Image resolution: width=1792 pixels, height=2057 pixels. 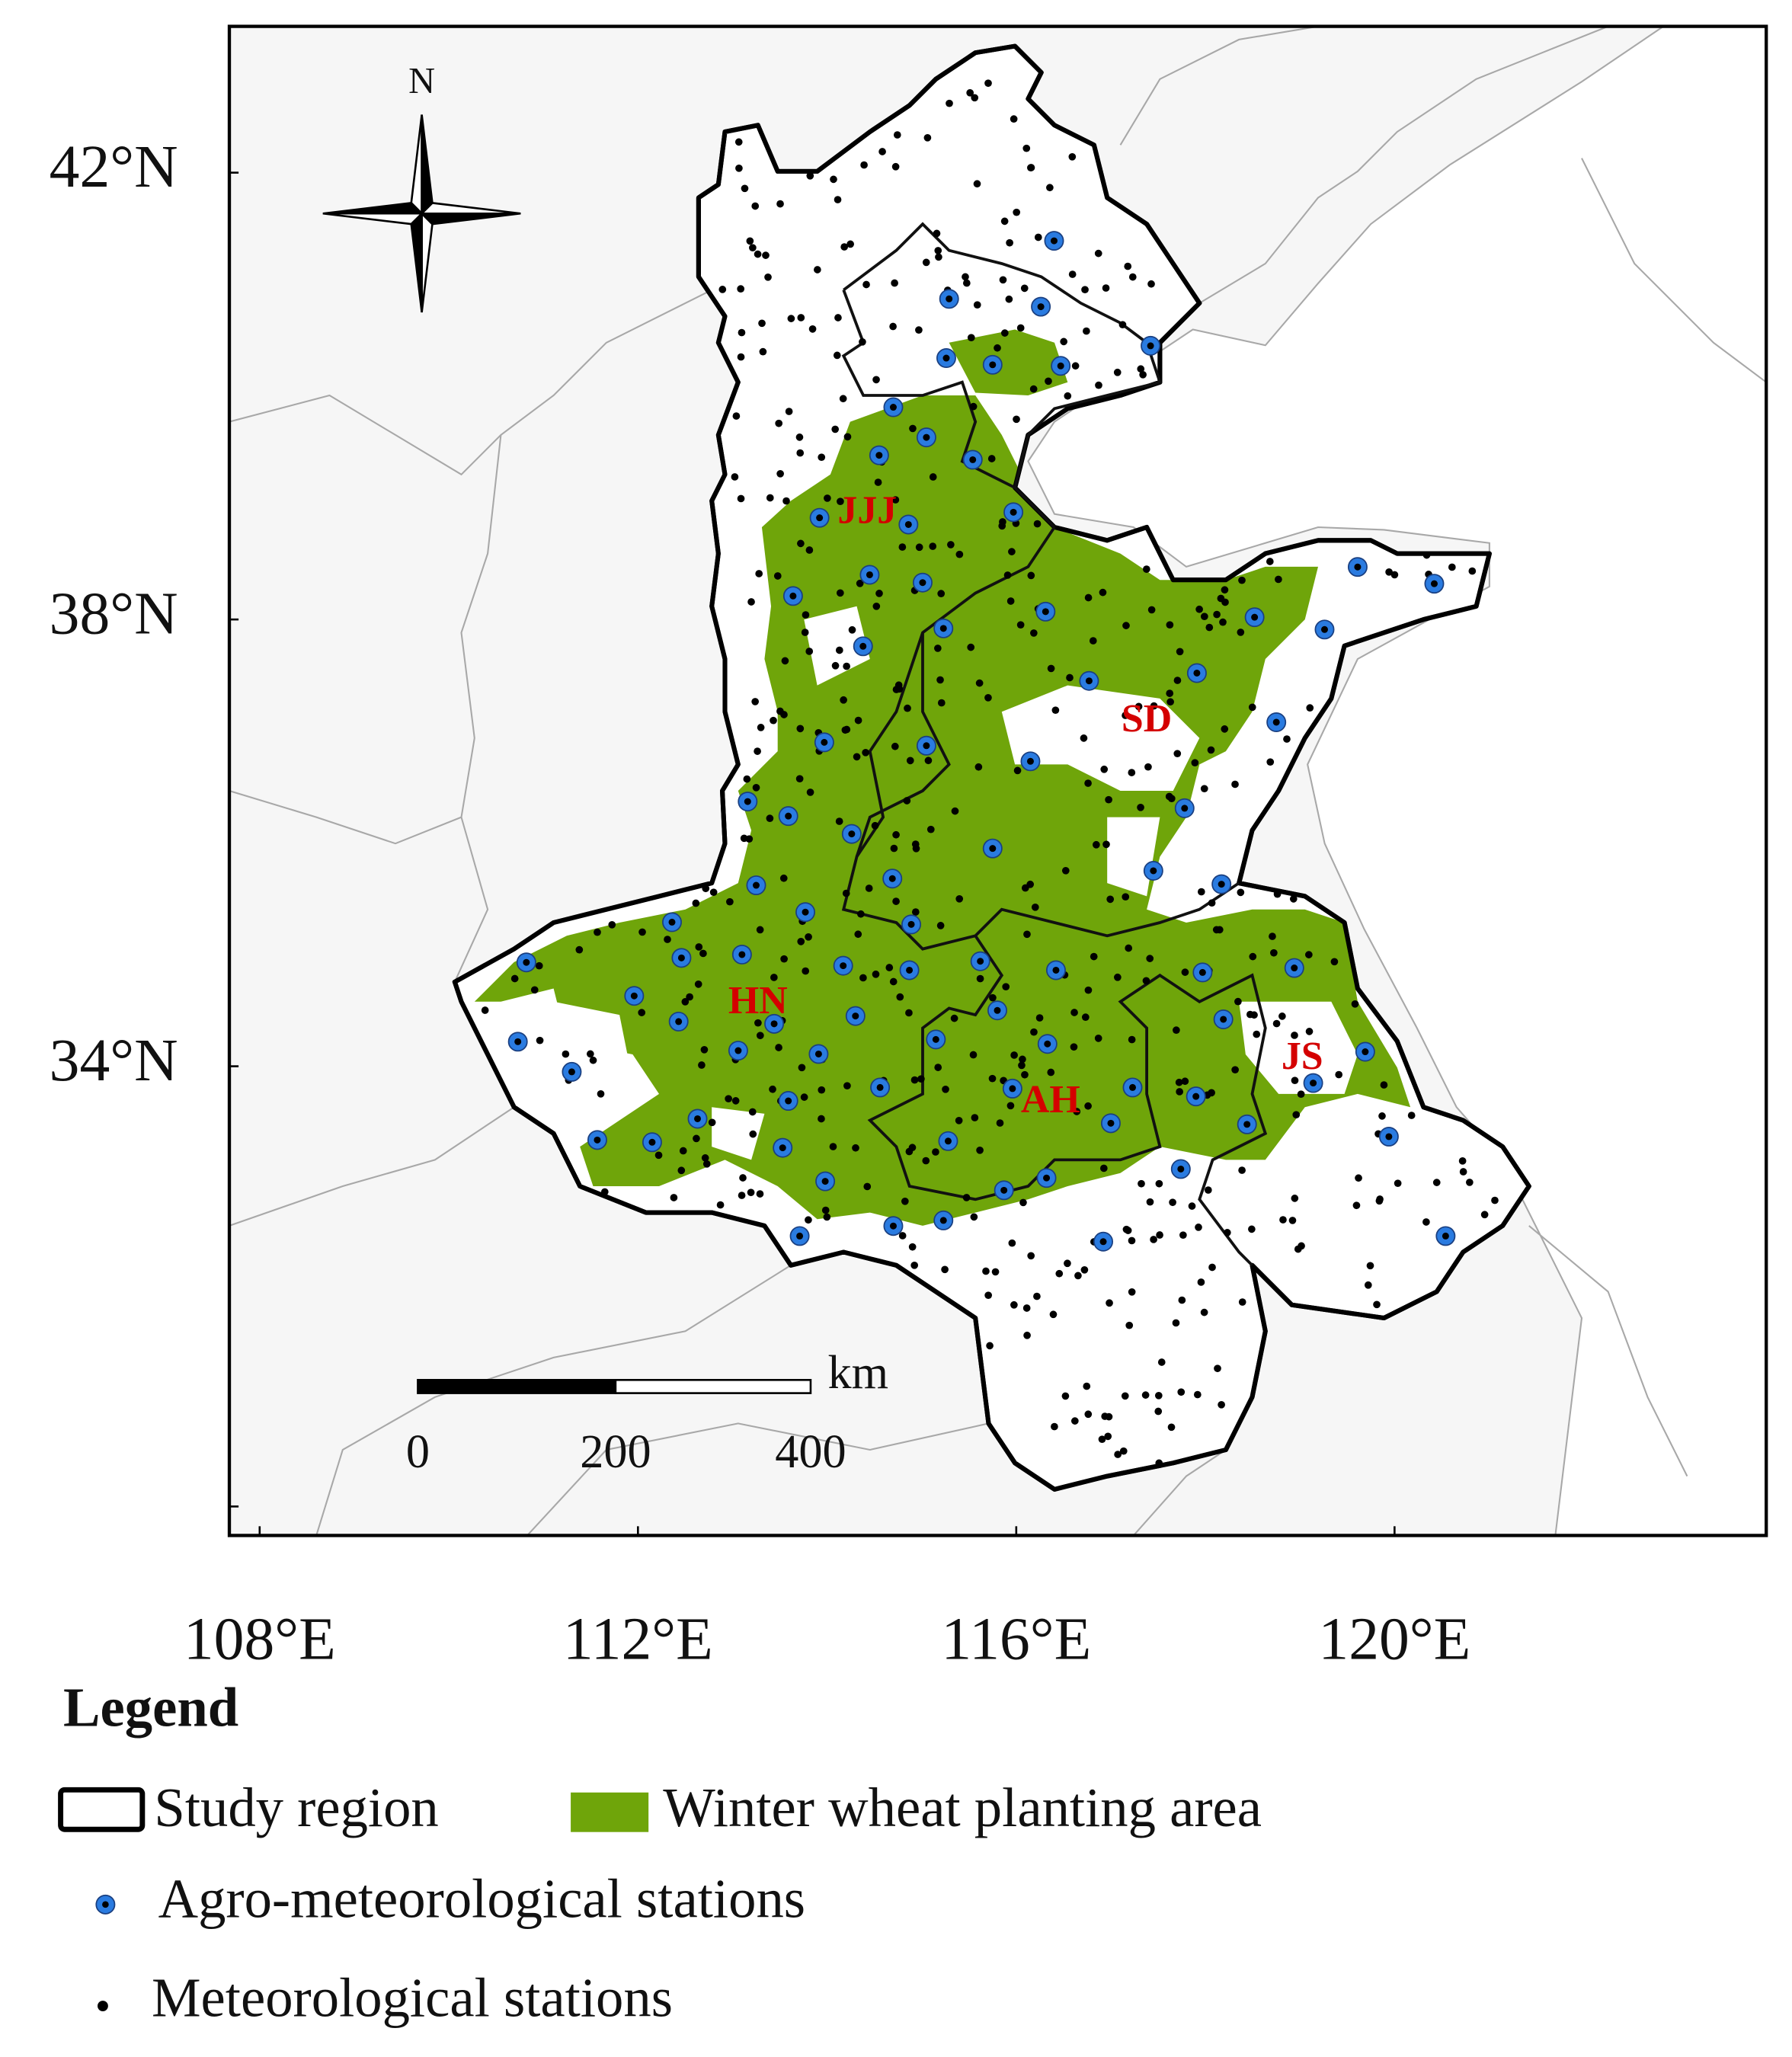 What do you see at coordinates (373, 219) in the screenshot?
I see `arrow-part` at bounding box center [373, 219].